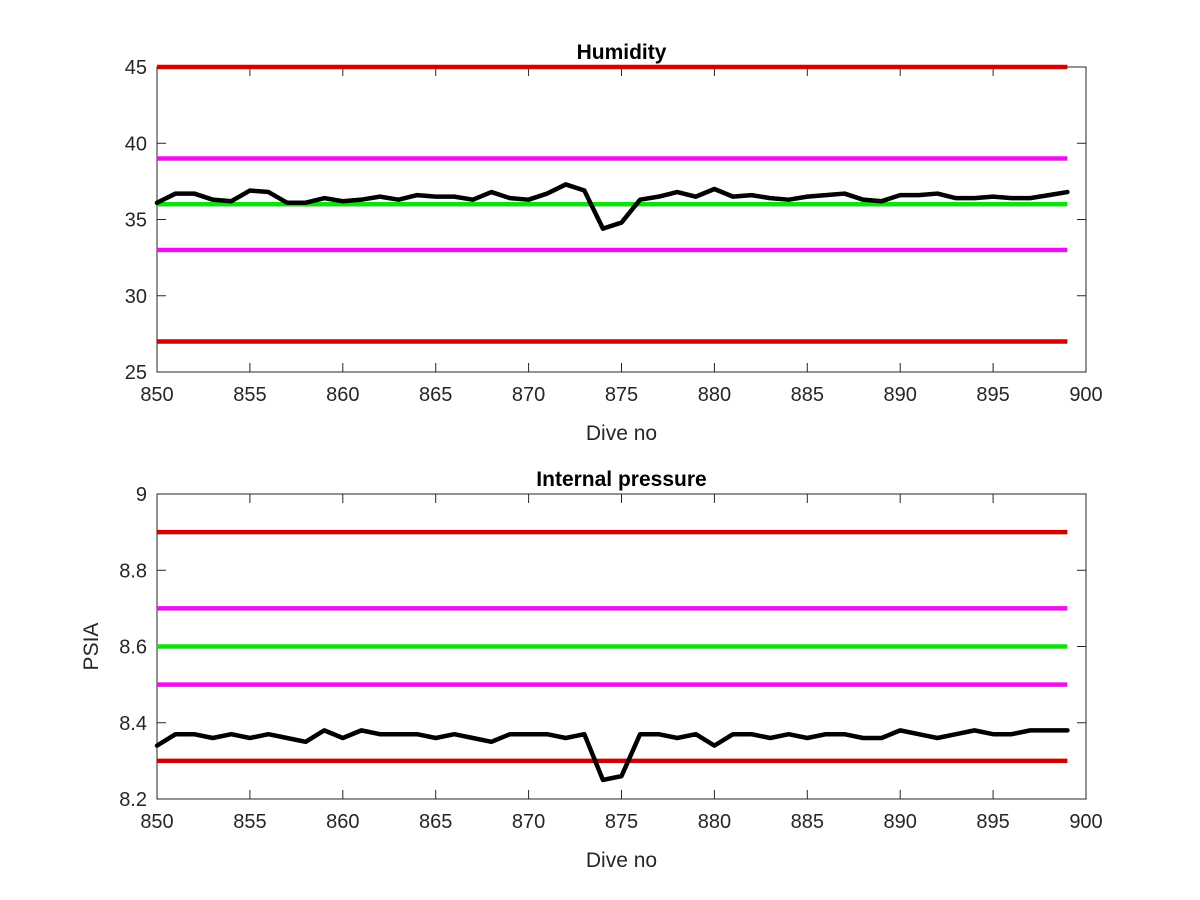 This screenshot has width=1200, height=900. What do you see at coordinates (621, 479) in the screenshot?
I see `chart-title: Internal pressure` at bounding box center [621, 479].